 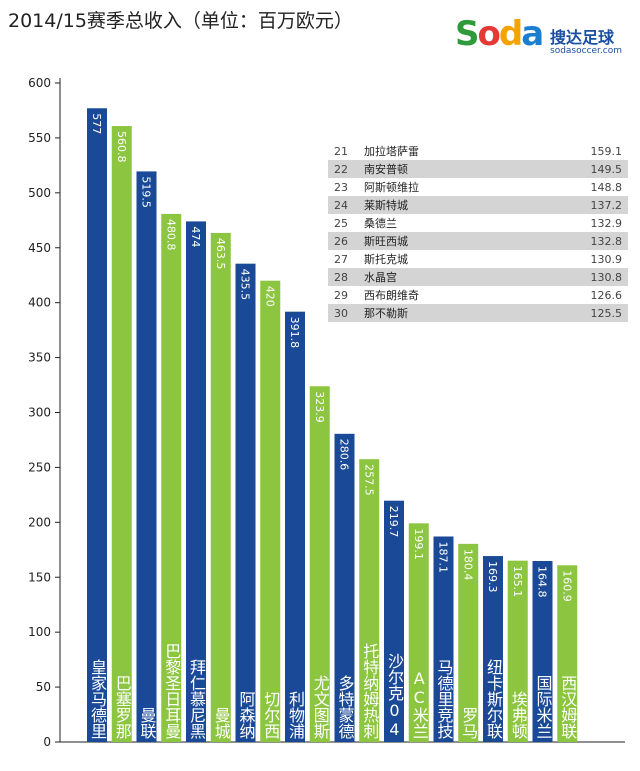 I want to click on table-row: 28 水晶宫 130.8, so click(x=478, y=277).